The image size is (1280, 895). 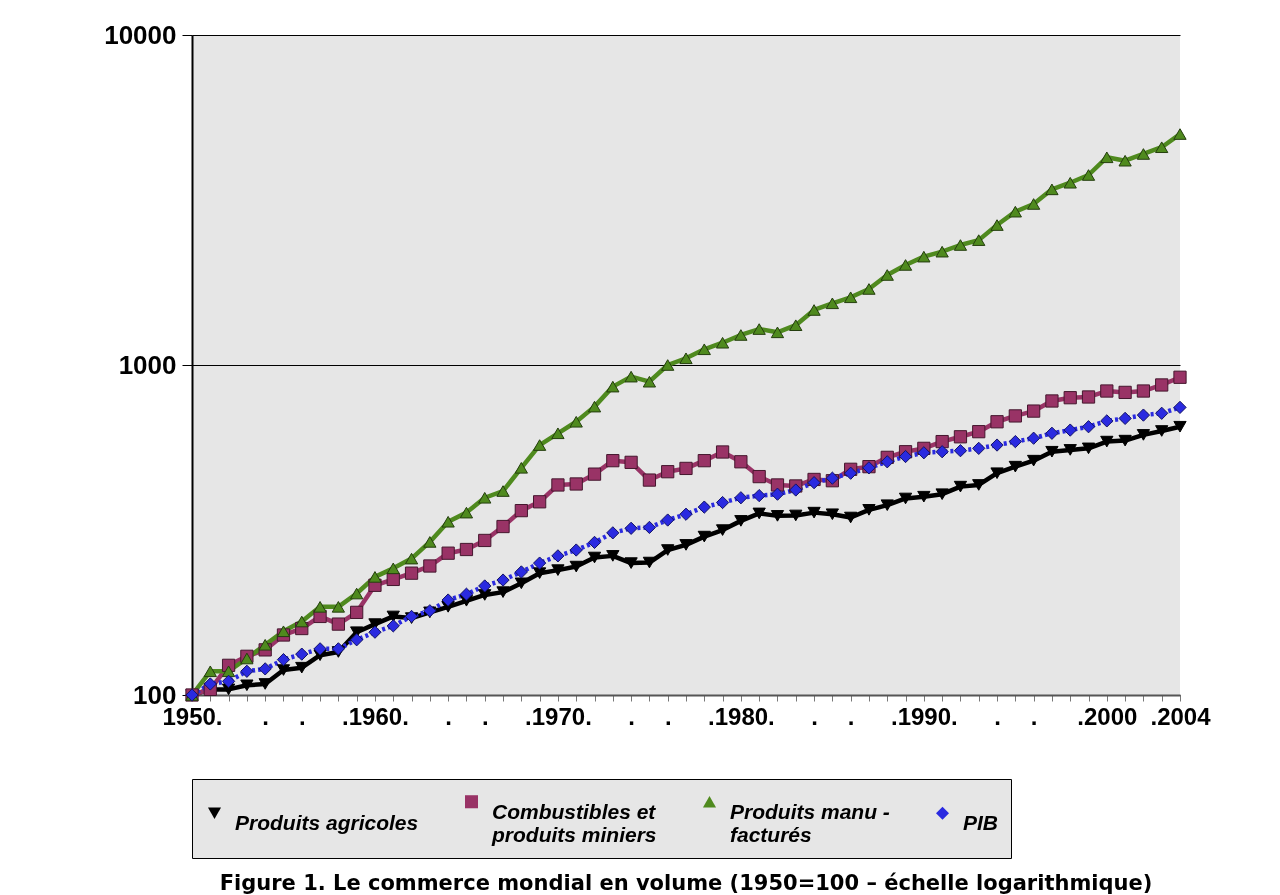 I want to click on x-tick-label: .2000, so click(x=1107, y=716).